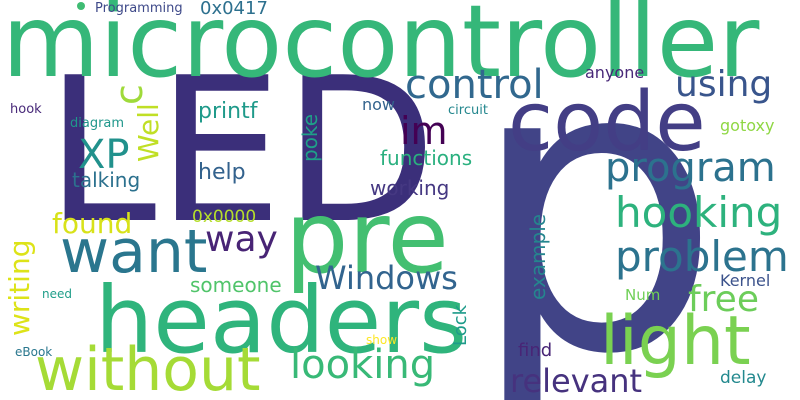  Describe the element at coordinates (642, 295) in the screenshot. I see `word-num: Num` at that location.